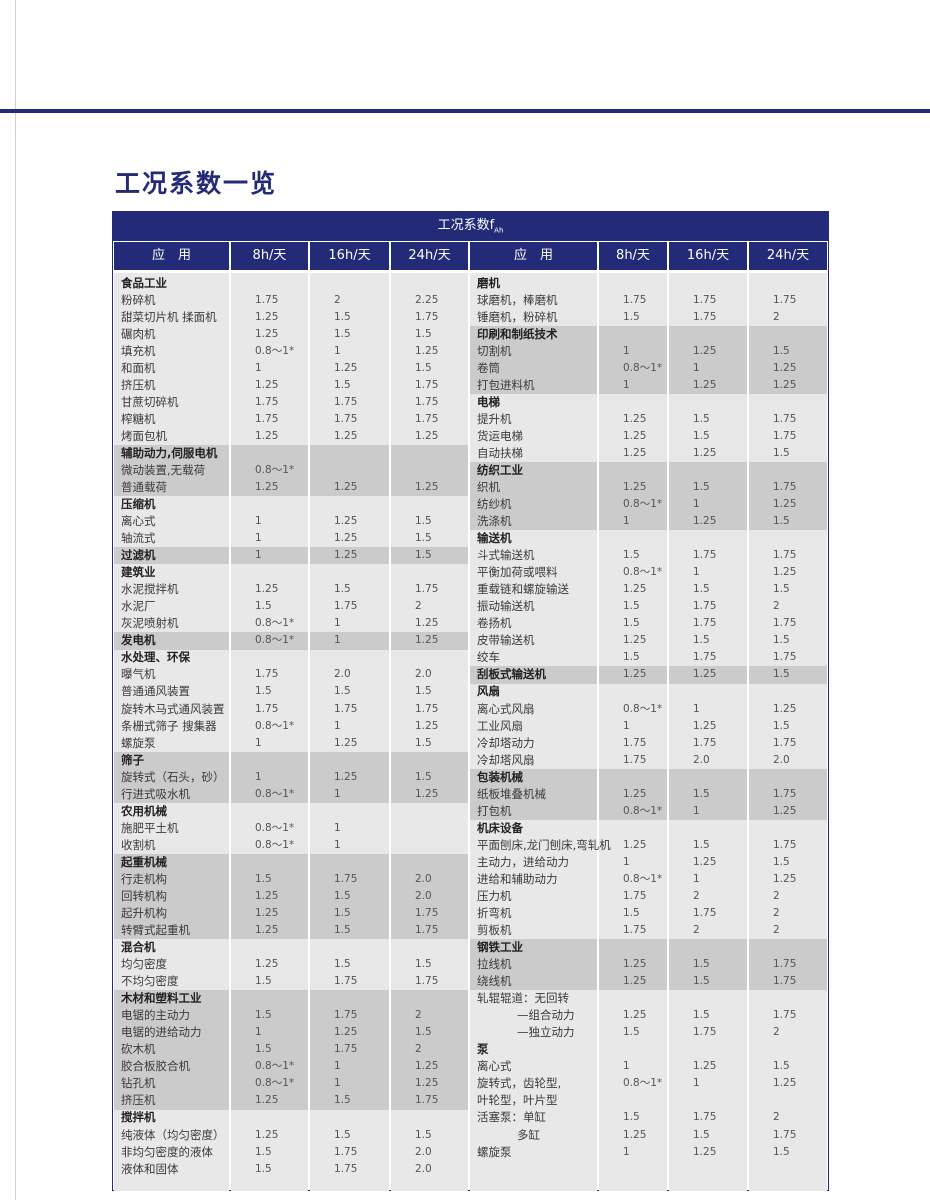 Image resolution: width=930 pixels, height=1200 pixels. I want to click on row-label: 打包进料机, so click(506, 384).